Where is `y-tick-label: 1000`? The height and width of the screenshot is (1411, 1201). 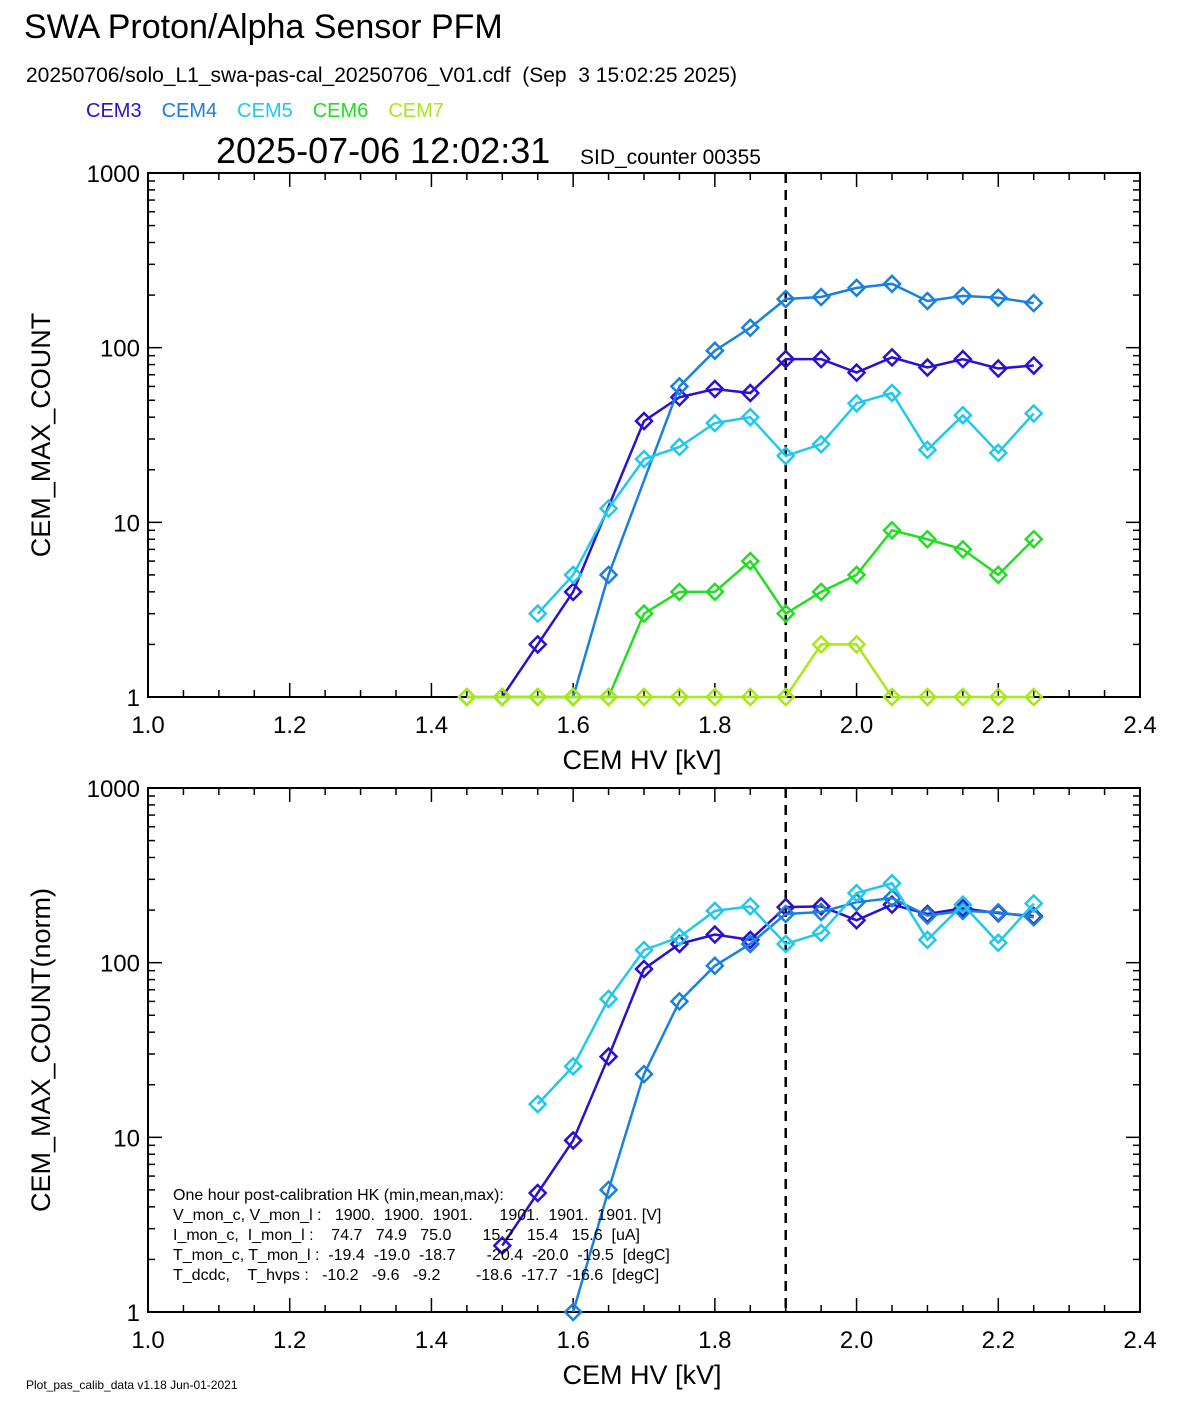 y-tick-label: 1000 is located at coordinates (113, 174).